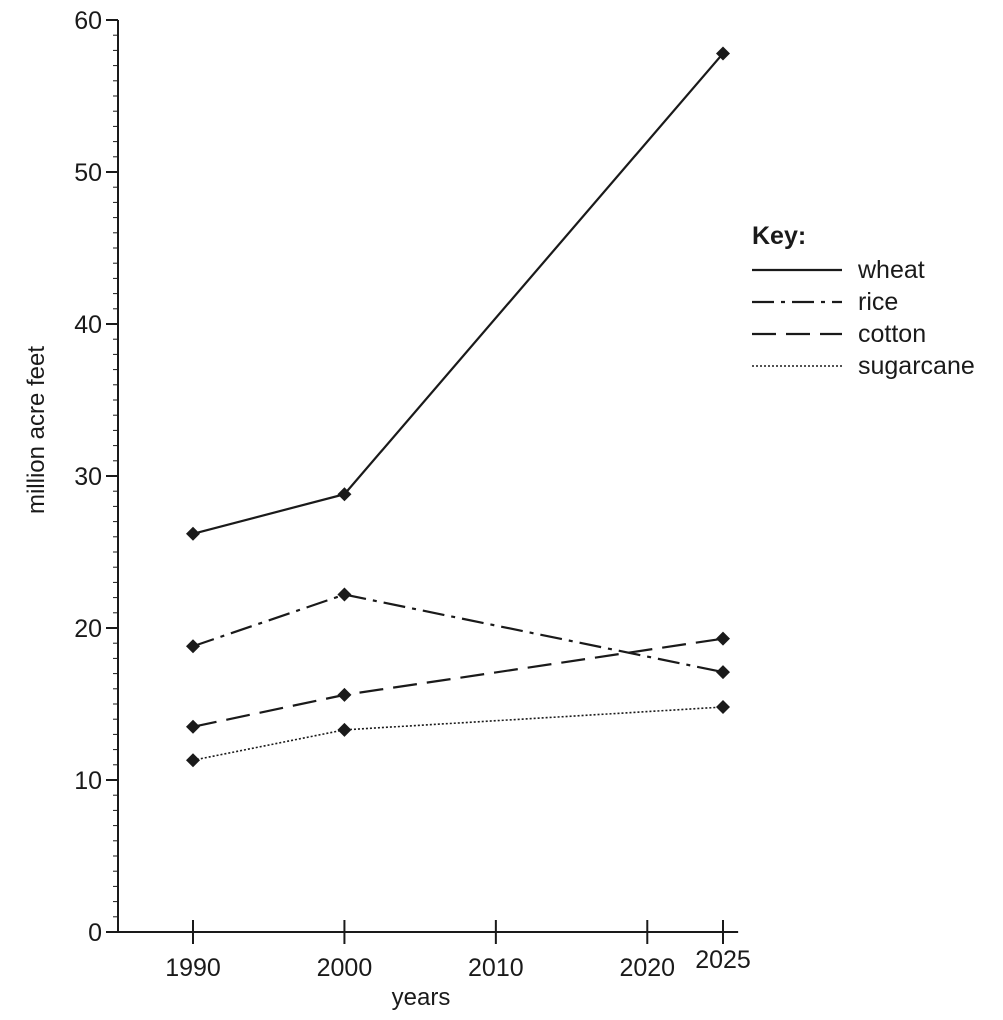 The width and height of the screenshot is (1003, 1020). I want to click on y-tick-label: 50, so click(88, 173).